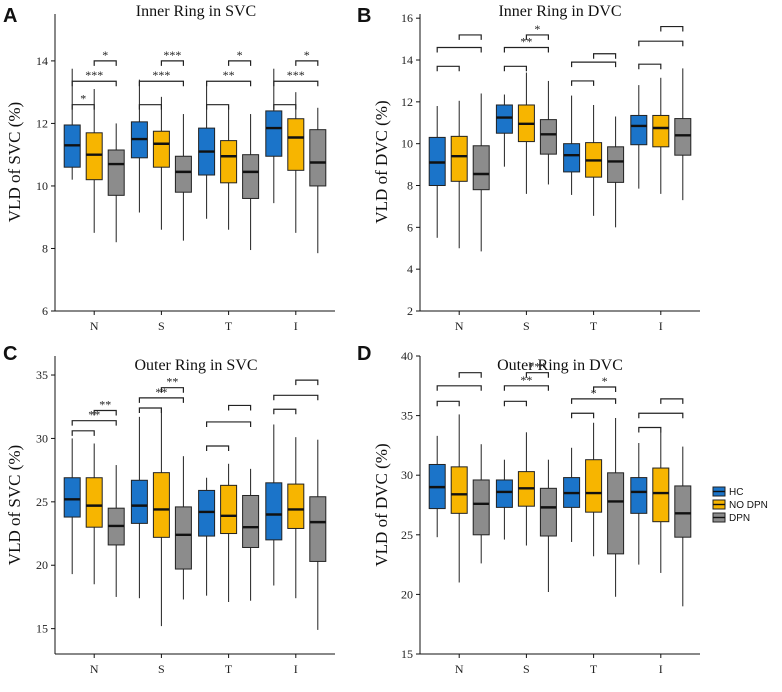 The image size is (782, 692). Describe the element at coordinates (42, 565) in the screenshot. I see `y-tick-label: 20` at that location.